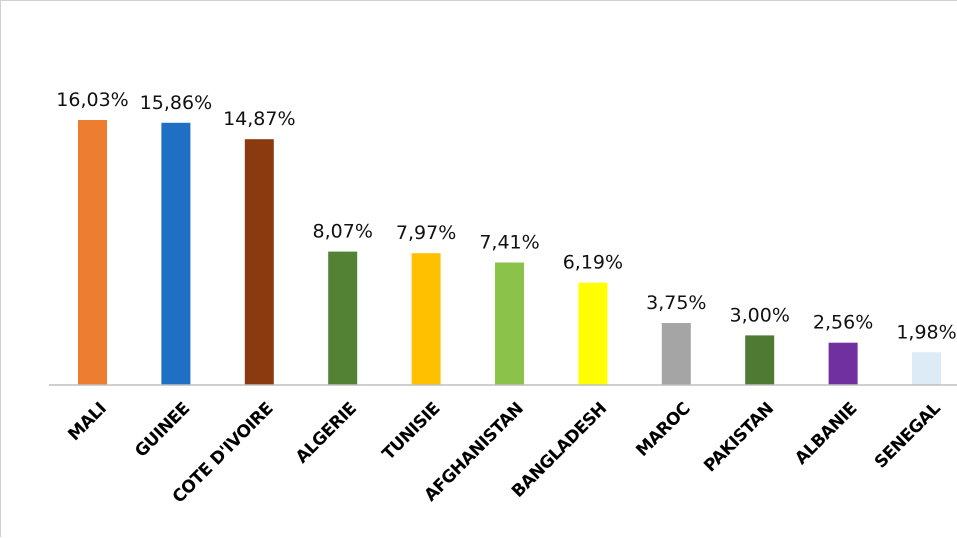 This screenshot has height=538, width=957. Describe the element at coordinates (926, 368) in the screenshot. I see `bar-senegal` at that location.